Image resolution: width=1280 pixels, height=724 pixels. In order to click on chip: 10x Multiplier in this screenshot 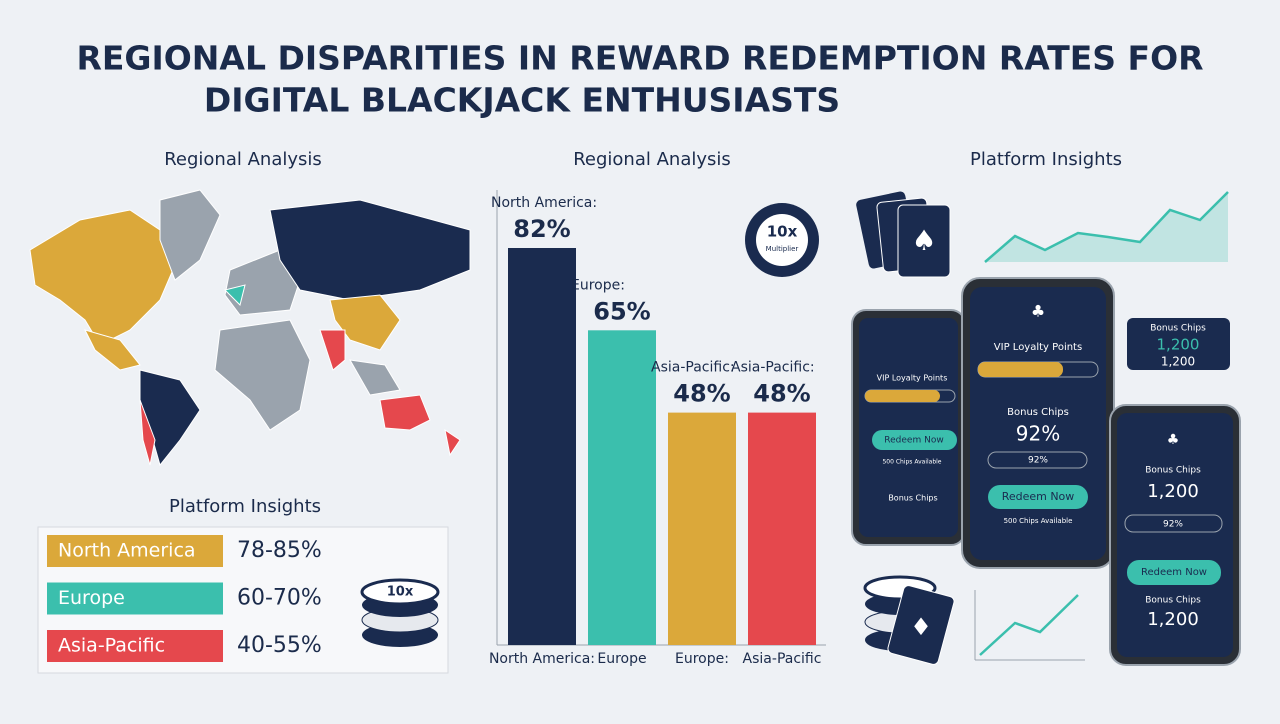, I will do `click(782, 240)`.